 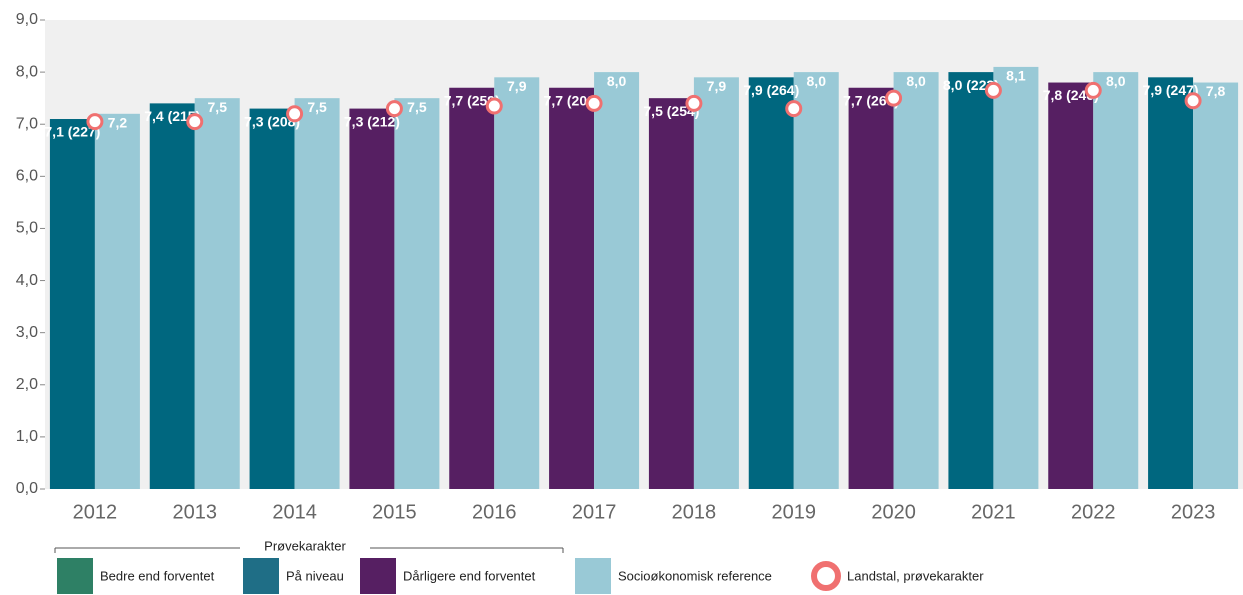 I want to click on y-tick-label: 1,0, so click(x=27, y=436).